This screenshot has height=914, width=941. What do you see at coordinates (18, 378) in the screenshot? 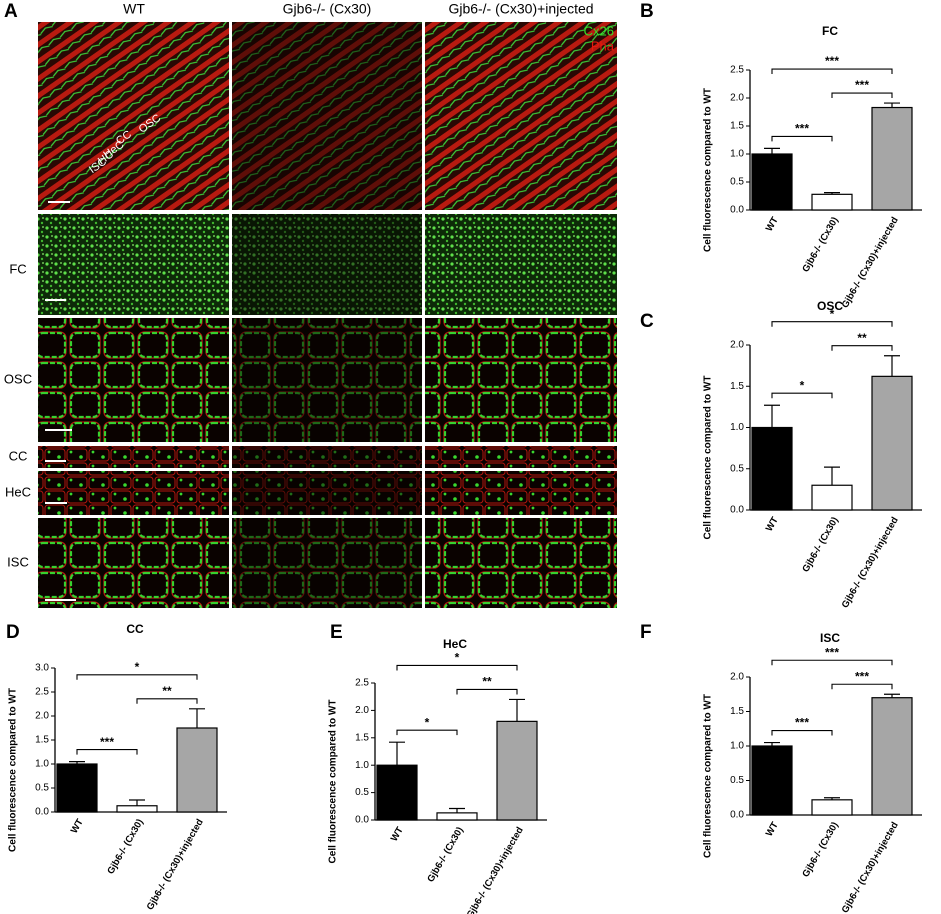
I see `row-label: OSC` at bounding box center [18, 378].